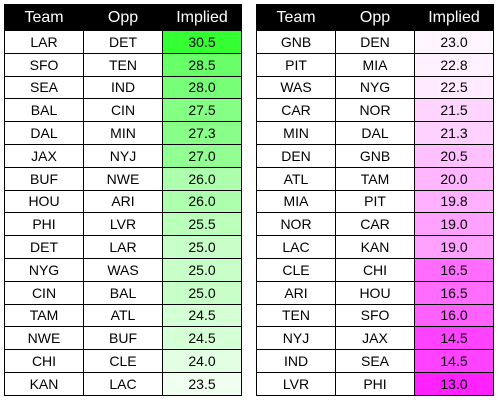  What do you see at coordinates (375, 42) in the screenshot?
I see `opp-cell: DEN` at bounding box center [375, 42].